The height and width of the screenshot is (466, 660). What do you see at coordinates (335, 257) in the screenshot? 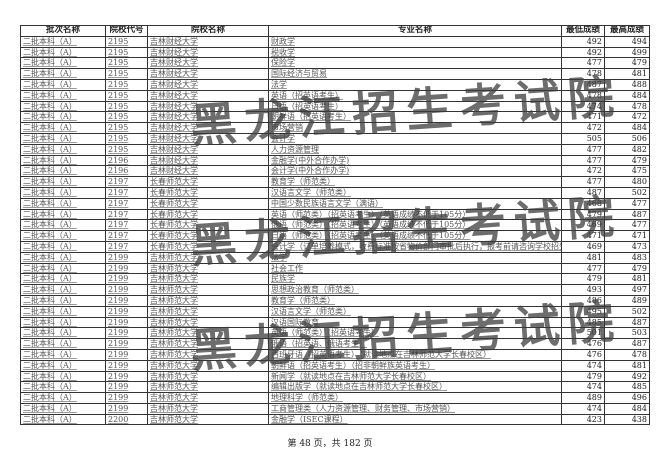
I see `table-row: 二批本科（A） 2199 吉林师范大学 法学 481 483` at bounding box center [335, 257].